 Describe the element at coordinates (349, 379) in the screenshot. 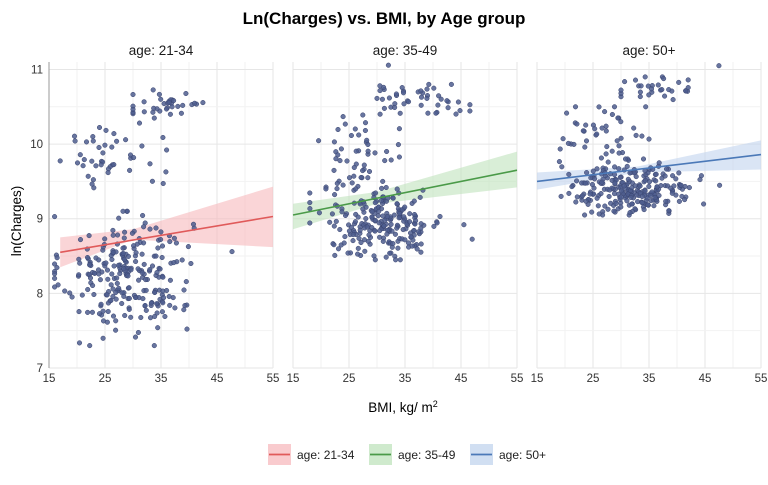

I see `x-tick-label: 25` at that location.